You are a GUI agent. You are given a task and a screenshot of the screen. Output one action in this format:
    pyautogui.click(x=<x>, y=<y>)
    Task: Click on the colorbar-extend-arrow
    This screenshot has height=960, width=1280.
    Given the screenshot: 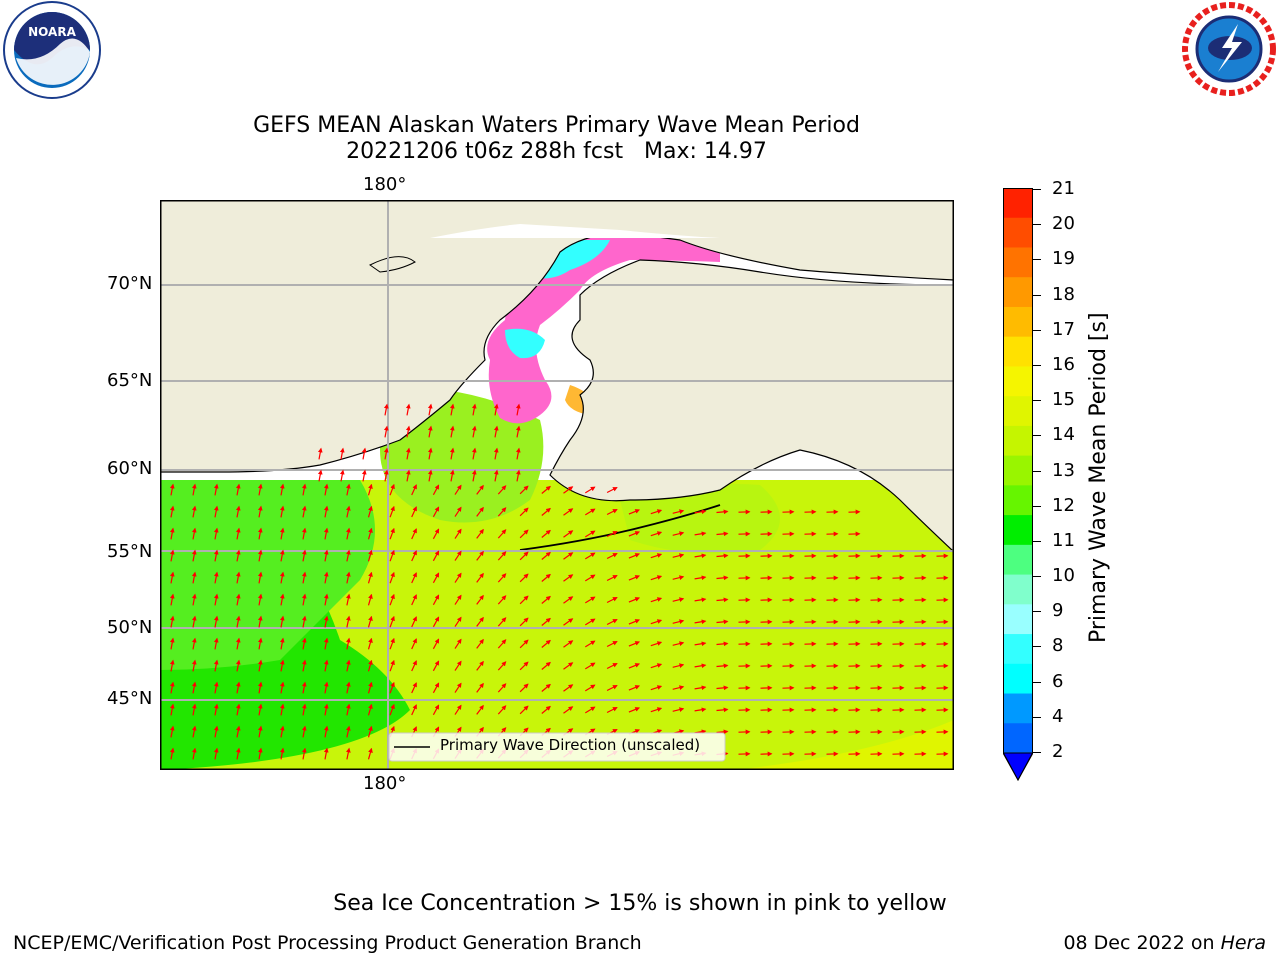 What is the action you would take?
    pyautogui.click(x=1018, y=767)
    